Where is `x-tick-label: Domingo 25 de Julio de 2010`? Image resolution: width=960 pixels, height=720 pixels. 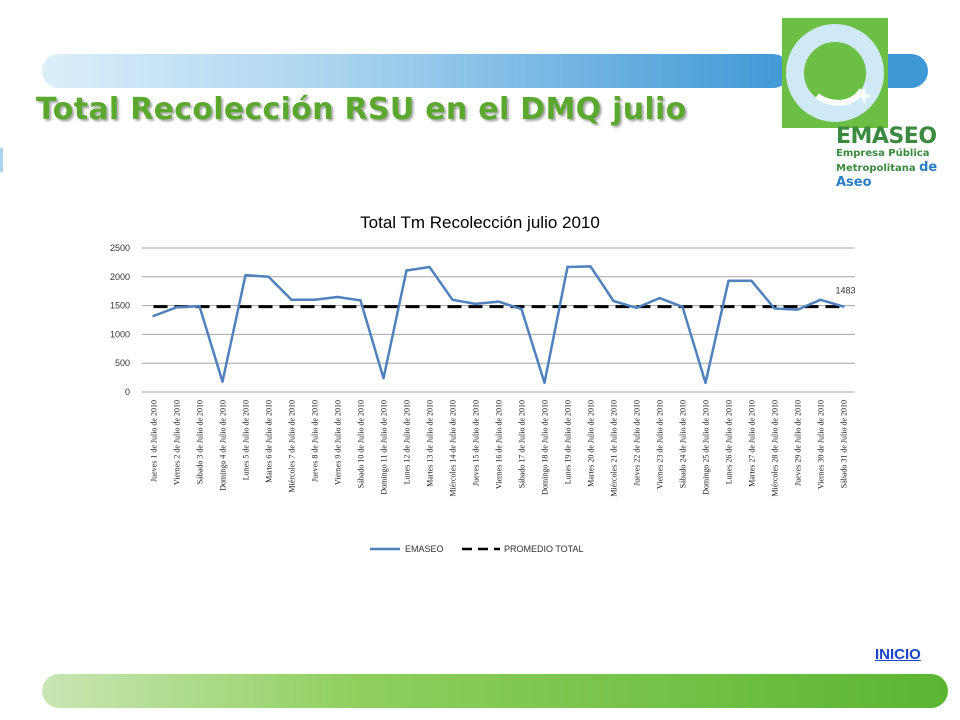 x-tick-label: Domingo 25 de Julio de 2010 is located at coordinates (706, 447).